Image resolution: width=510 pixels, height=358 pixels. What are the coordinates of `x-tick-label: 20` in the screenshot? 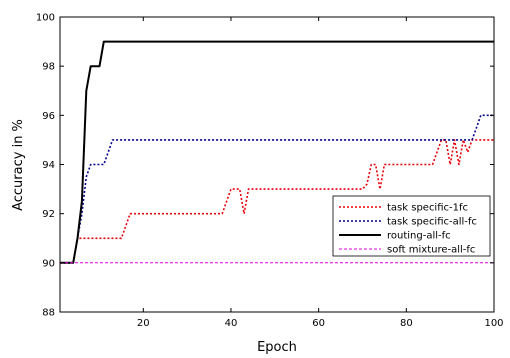 It's located at (143, 323).